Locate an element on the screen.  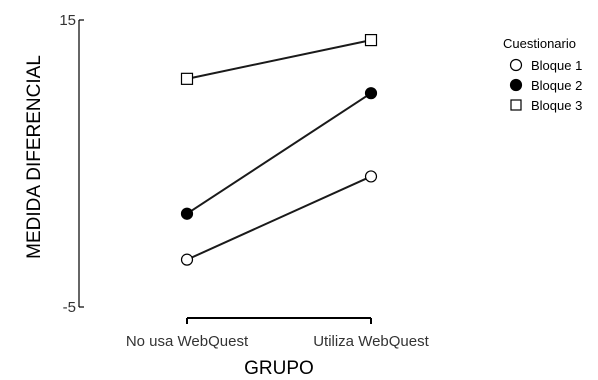
legend-items: Bloque 1 Bloque 2 Bloque 3 is located at coordinates (545, 85).